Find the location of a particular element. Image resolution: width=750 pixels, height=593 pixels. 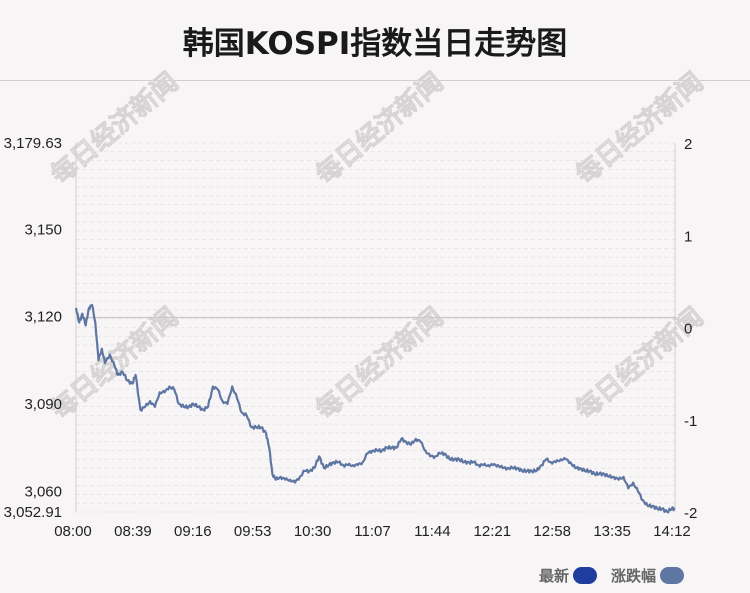

right-tick-label: 0 is located at coordinates (688, 329).